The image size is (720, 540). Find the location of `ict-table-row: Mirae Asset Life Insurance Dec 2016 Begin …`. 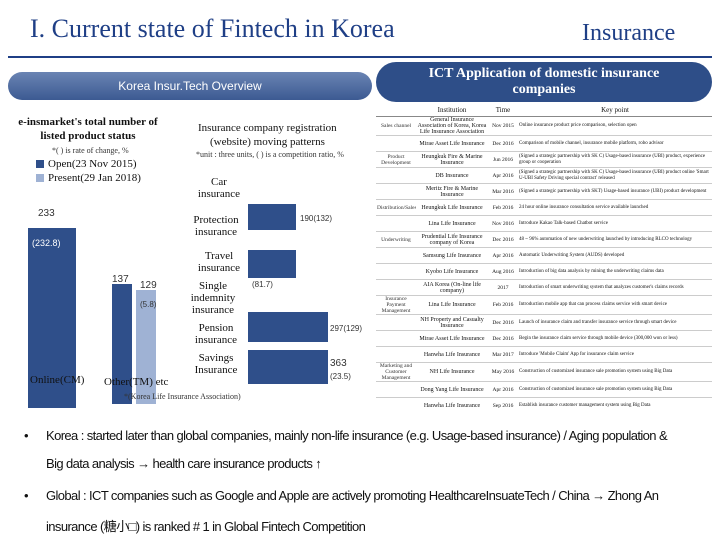

ict-table-row: Mirae Asset Life Insurance Dec 2016 Begin … is located at coordinates (544, 338).